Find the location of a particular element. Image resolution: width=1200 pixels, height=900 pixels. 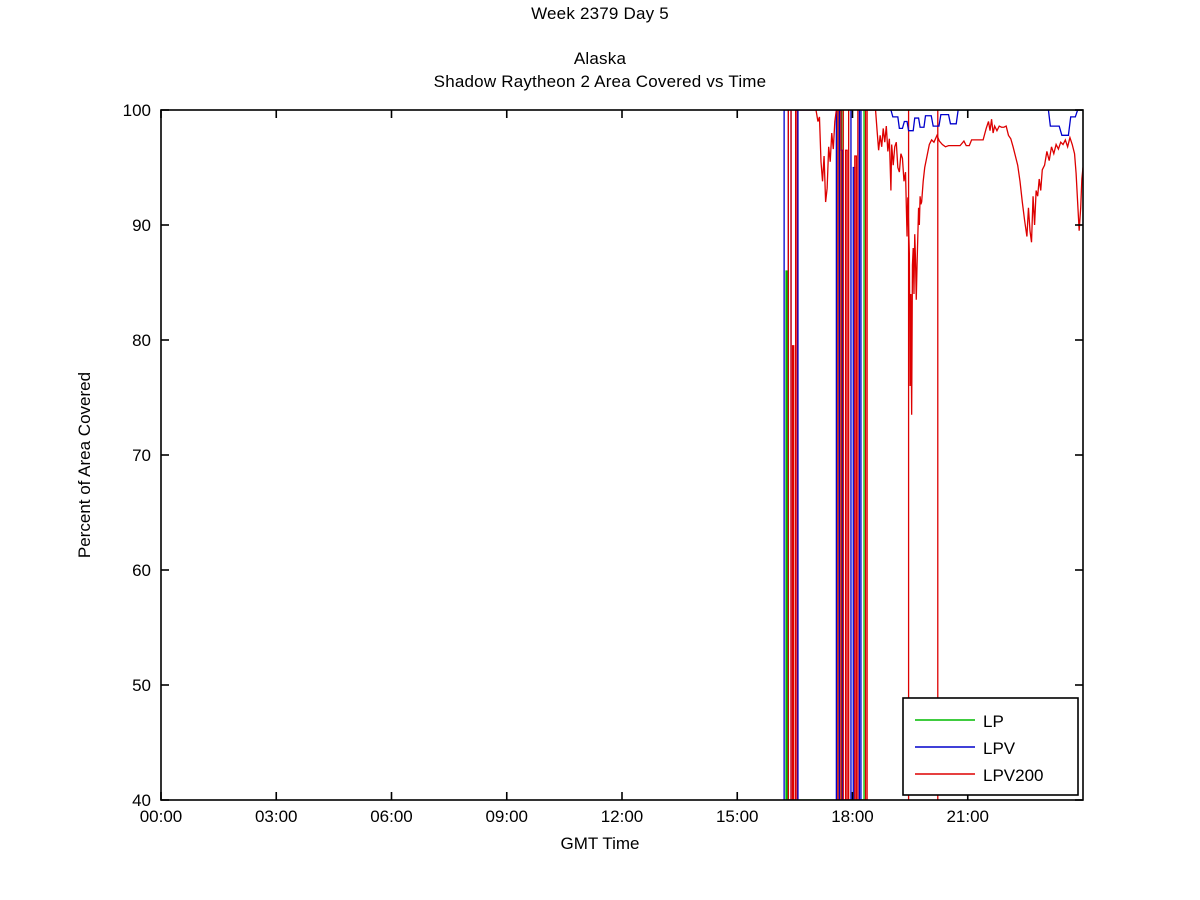

x-tick-label: 03:00 is located at coordinates (276, 816).